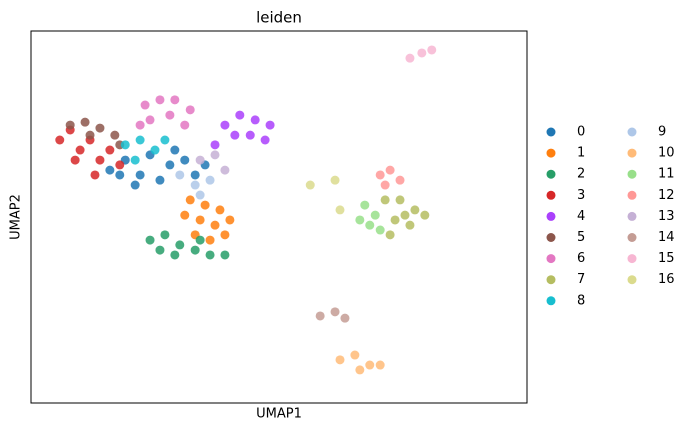 The image size is (685, 431). What do you see at coordinates (666, 174) in the screenshot?
I see `legend-label: 11` at bounding box center [666, 174].